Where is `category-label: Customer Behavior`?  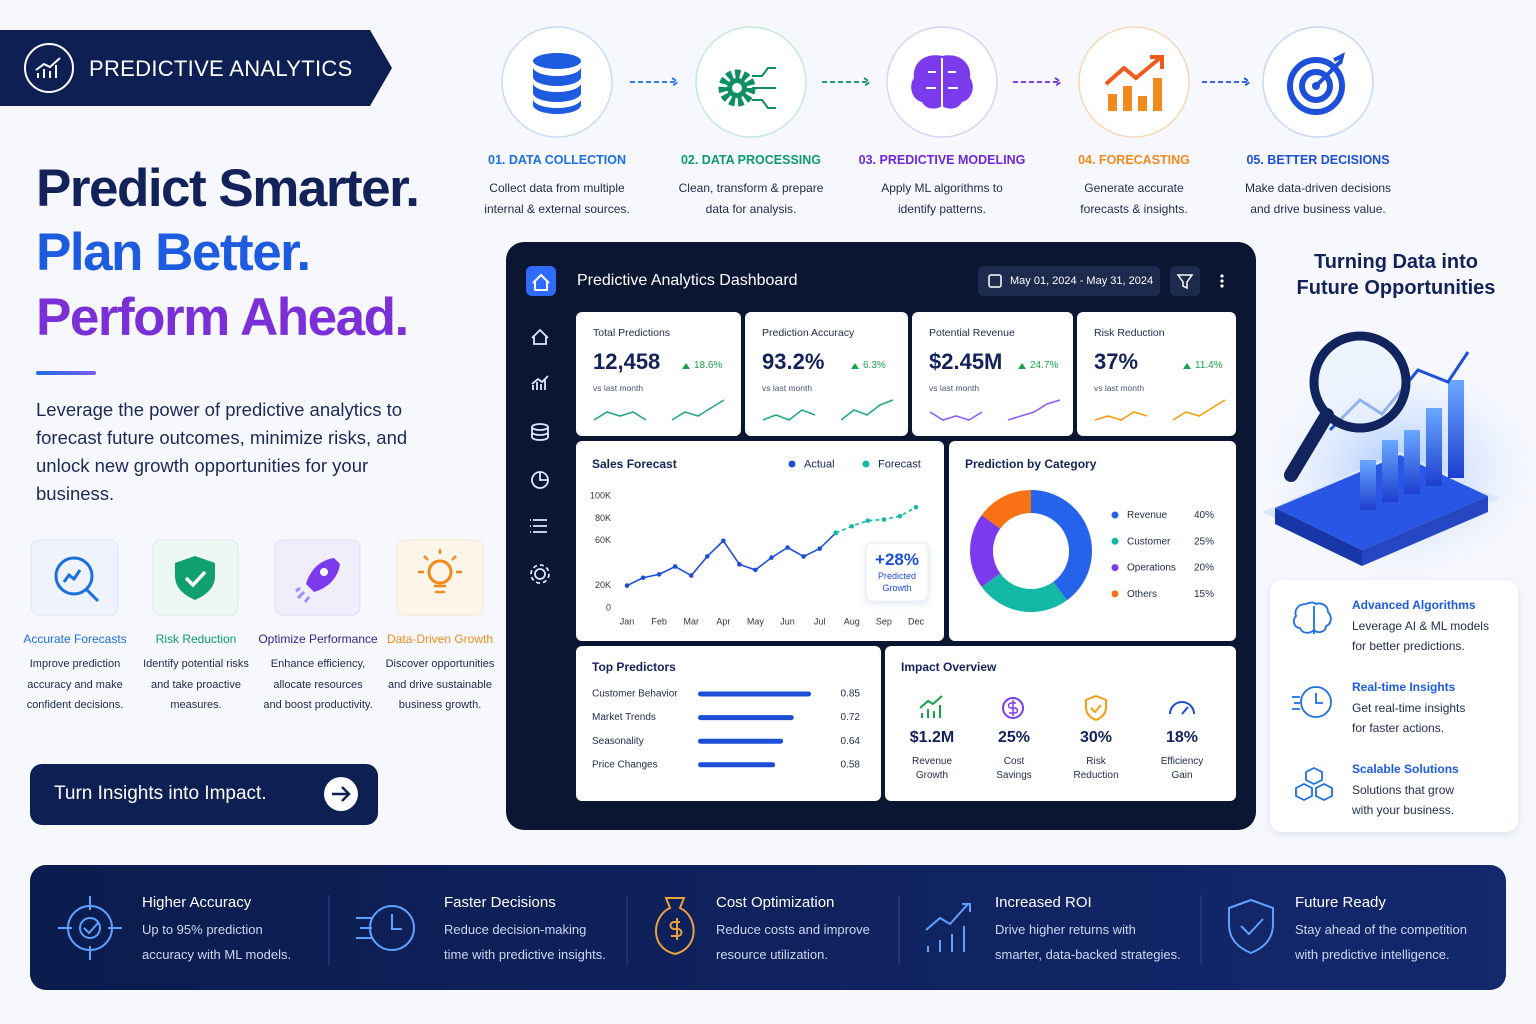
category-label: Customer Behavior is located at coordinates (635, 694).